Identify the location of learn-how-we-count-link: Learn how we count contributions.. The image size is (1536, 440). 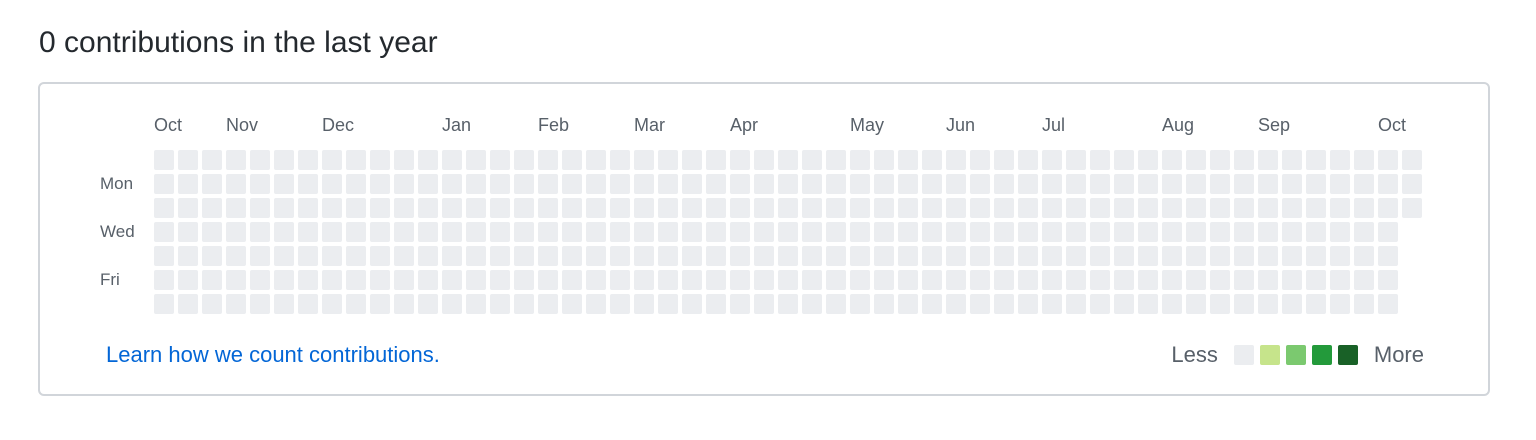
(273, 354).